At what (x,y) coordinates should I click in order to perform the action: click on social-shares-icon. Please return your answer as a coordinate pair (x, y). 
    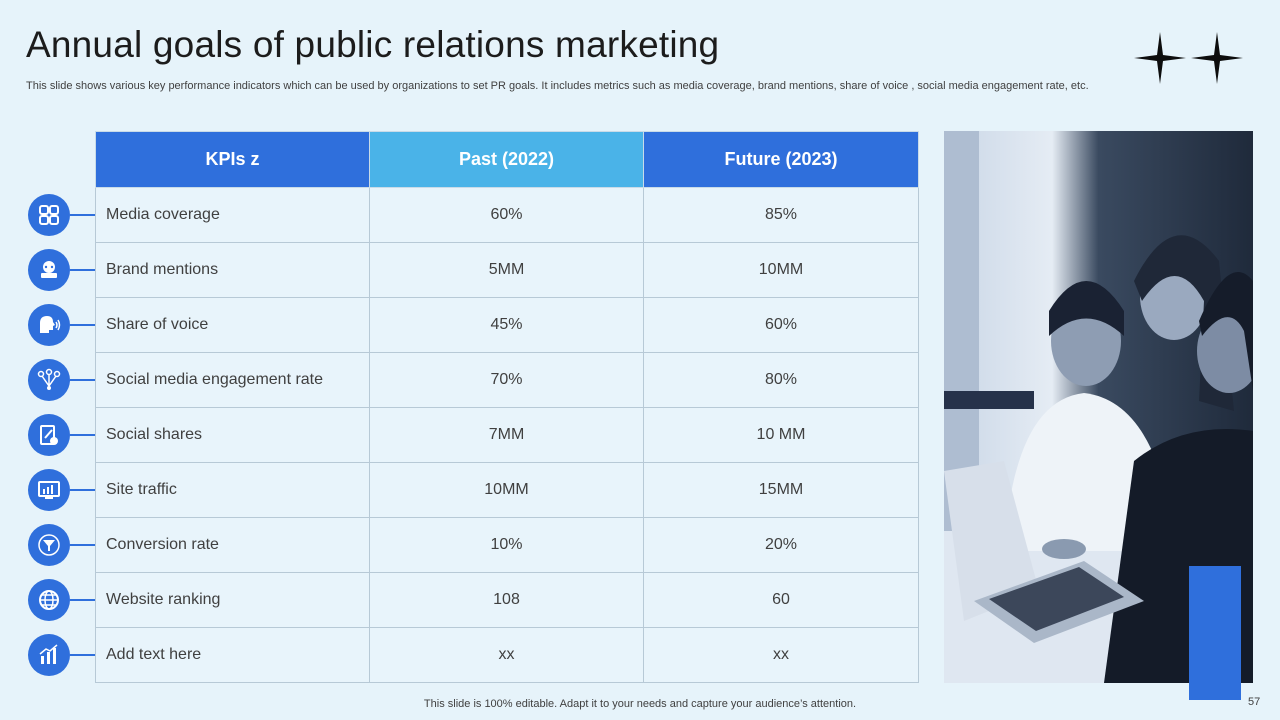
    Looking at the image, I should click on (49, 435).